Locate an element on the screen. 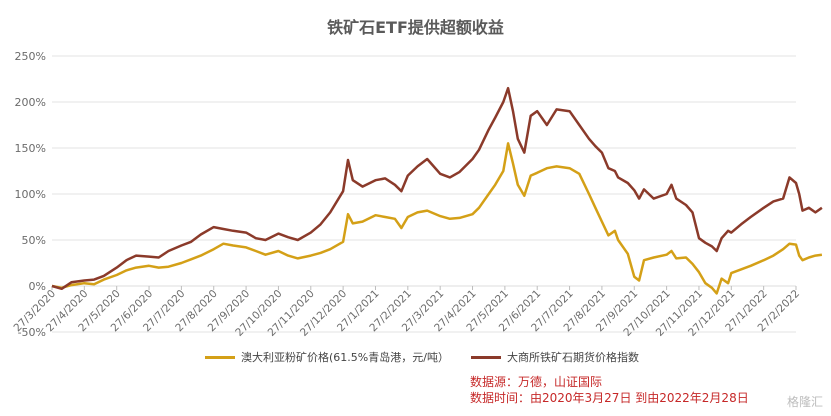 The width and height of the screenshot is (831, 416). source-line-2: 数据时间：由2020年3月27日 到由2022年2月28日 is located at coordinates (609, 398).